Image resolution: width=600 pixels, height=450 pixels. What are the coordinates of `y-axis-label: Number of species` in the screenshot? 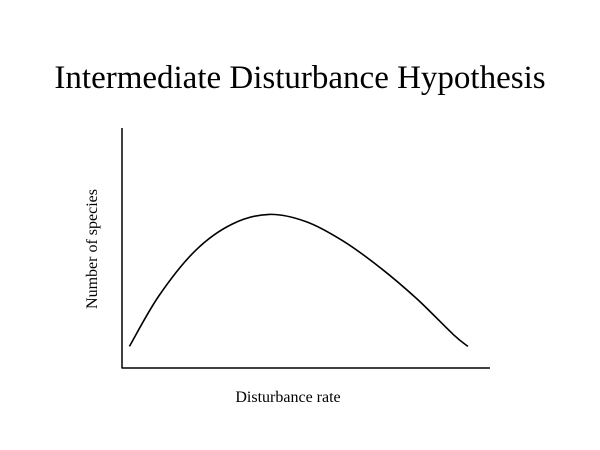 It's located at (92, 249).